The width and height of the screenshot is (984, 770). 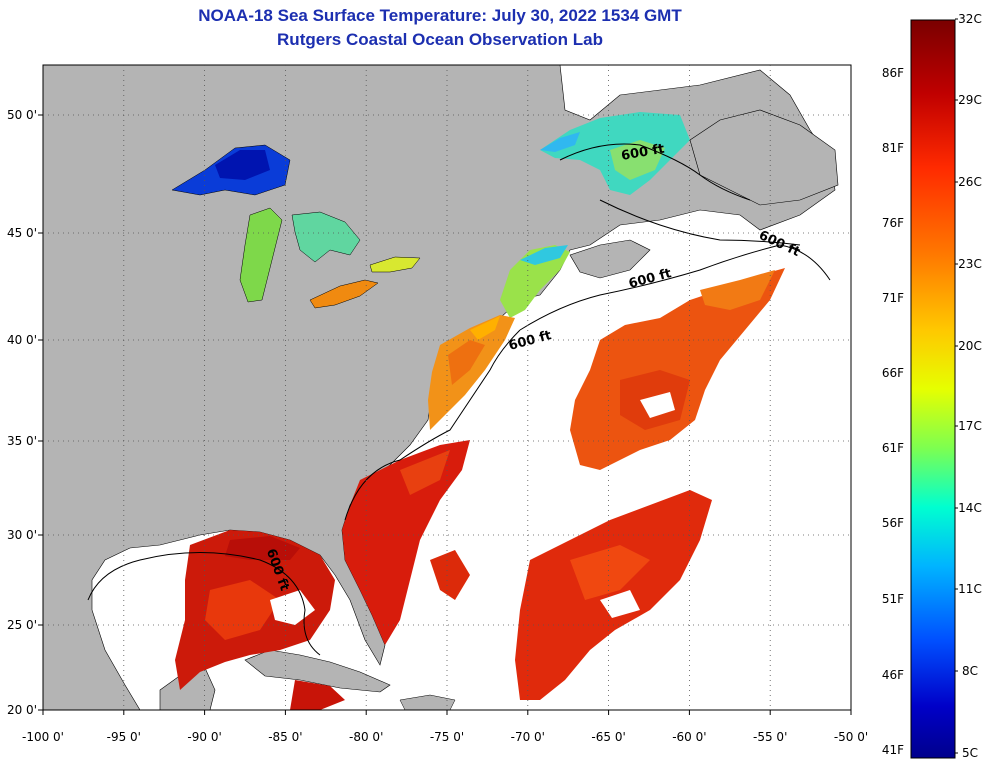 I want to click on lon-tick-label: -100 0', so click(x=43, y=737).